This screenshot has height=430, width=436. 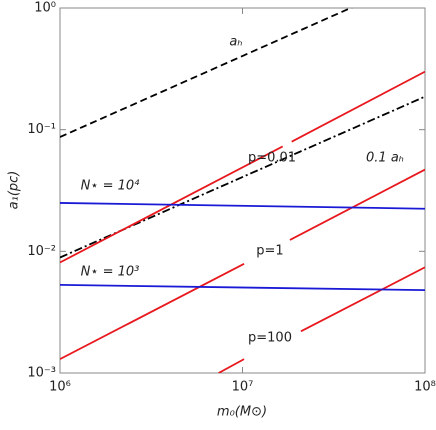 I want to click on y-axis-label: a₁(pc), so click(x=14, y=190).